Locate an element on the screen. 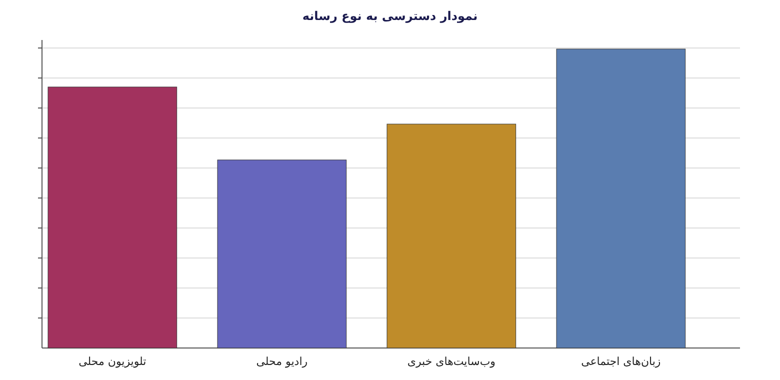 The image size is (780, 380). x-tick-label: وب‌سایت‌های خبری is located at coordinates (451, 361).